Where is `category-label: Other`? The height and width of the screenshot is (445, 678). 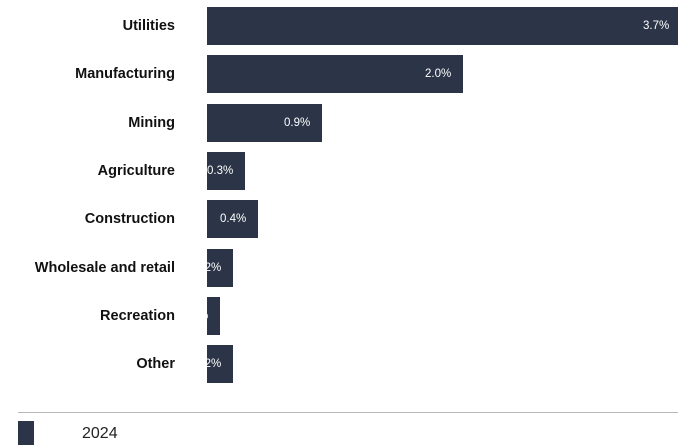
category-label: Other is located at coordinates (155, 364).